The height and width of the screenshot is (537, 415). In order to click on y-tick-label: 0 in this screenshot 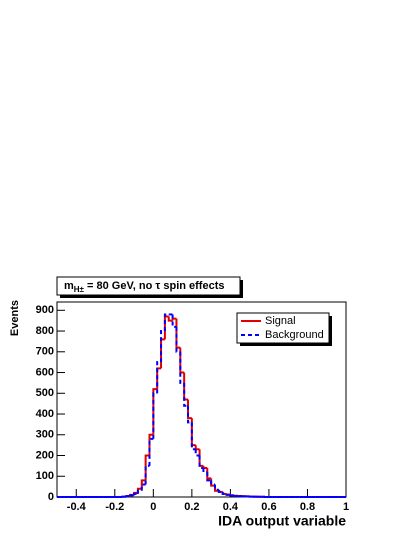, I will do `click(51, 497)`.